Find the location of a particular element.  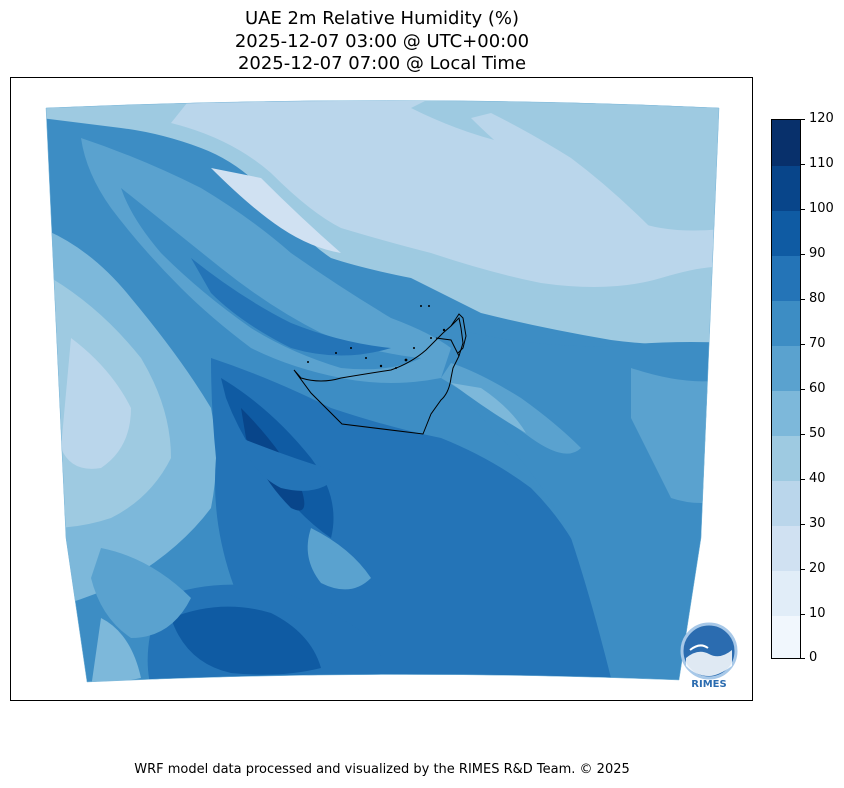

colorbar-tick-label: 100 is located at coordinates (821, 208).